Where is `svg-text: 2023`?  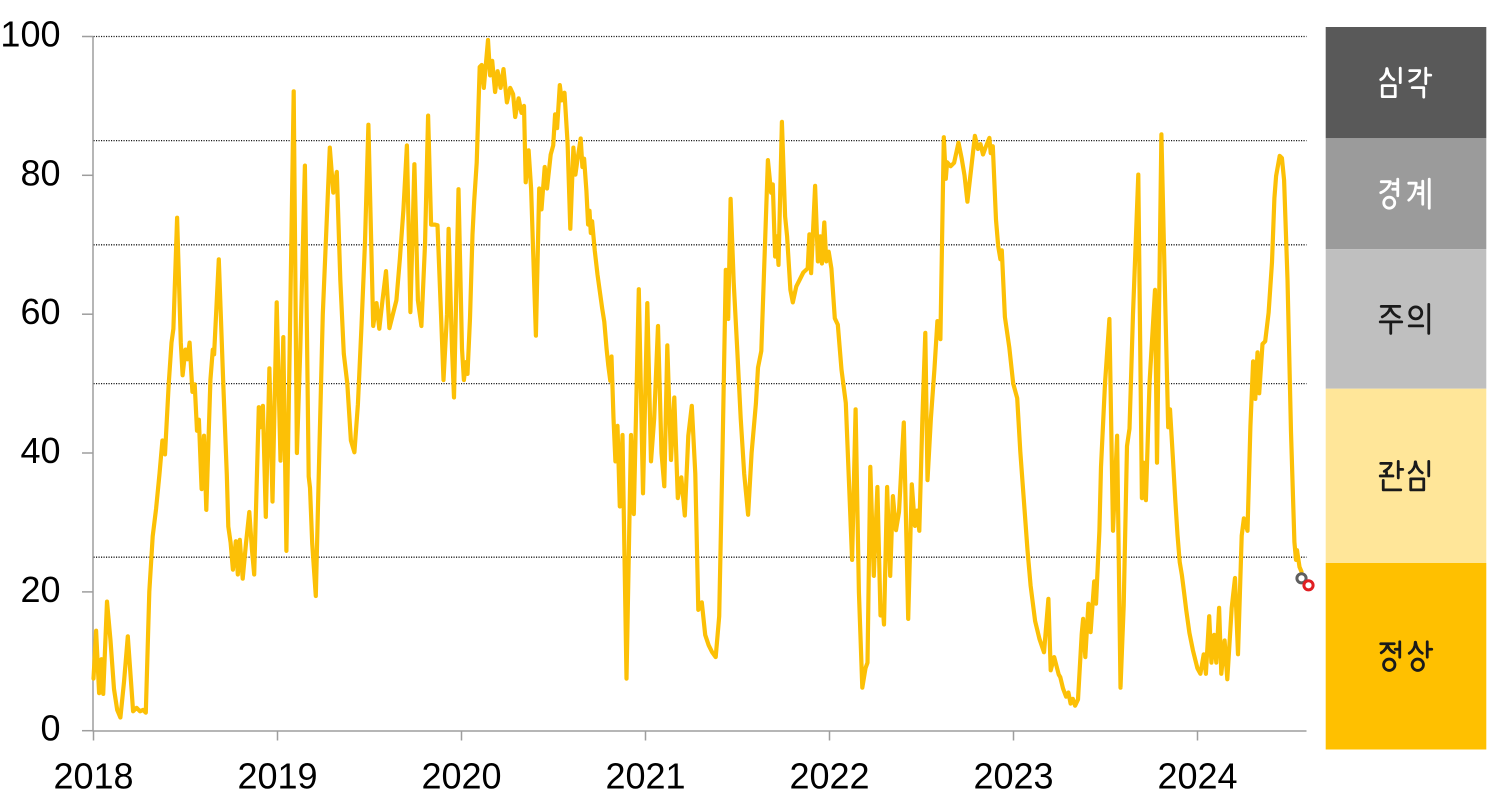
svg-text: 2023 is located at coordinates (1013, 776).